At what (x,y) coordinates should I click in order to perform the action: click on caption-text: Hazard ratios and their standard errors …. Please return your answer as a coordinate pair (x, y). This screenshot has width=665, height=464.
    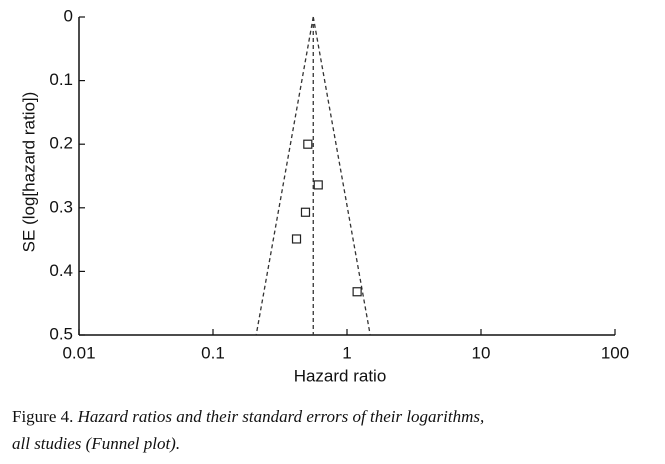
    Looking at the image, I should click on (281, 416).